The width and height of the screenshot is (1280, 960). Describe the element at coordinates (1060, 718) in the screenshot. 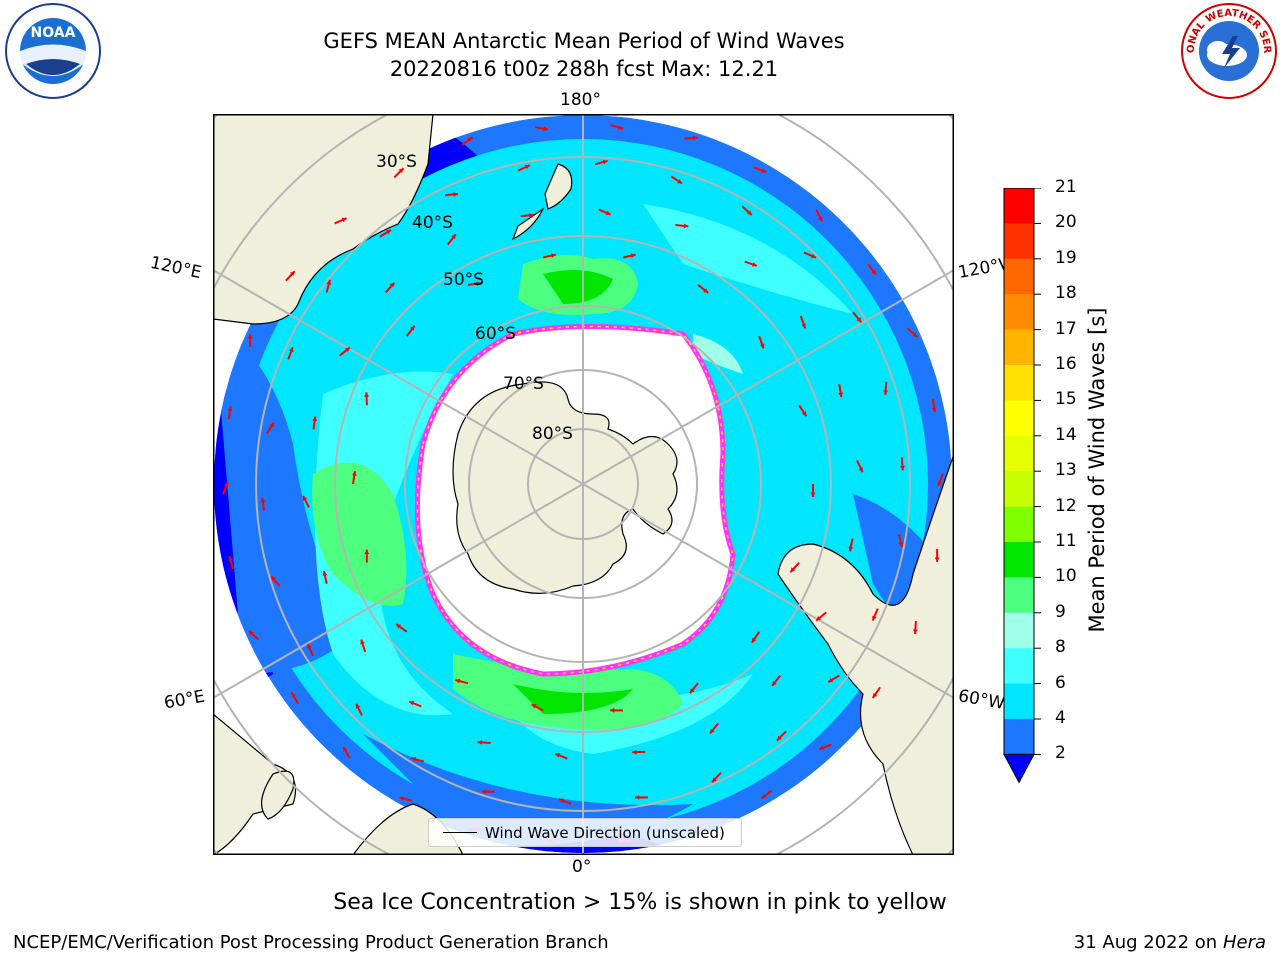

I see `colorbar-tick-label: 4` at that location.